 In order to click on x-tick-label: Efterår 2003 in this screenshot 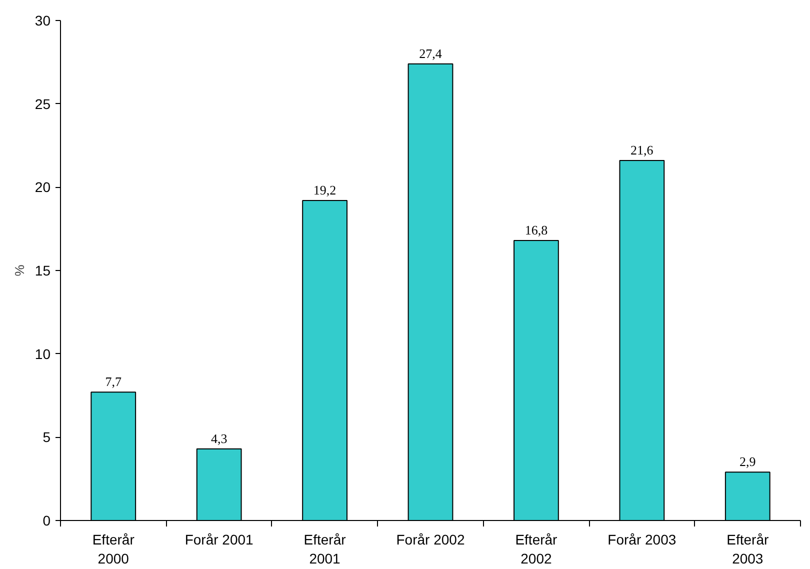, I will do `click(747, 549)`.